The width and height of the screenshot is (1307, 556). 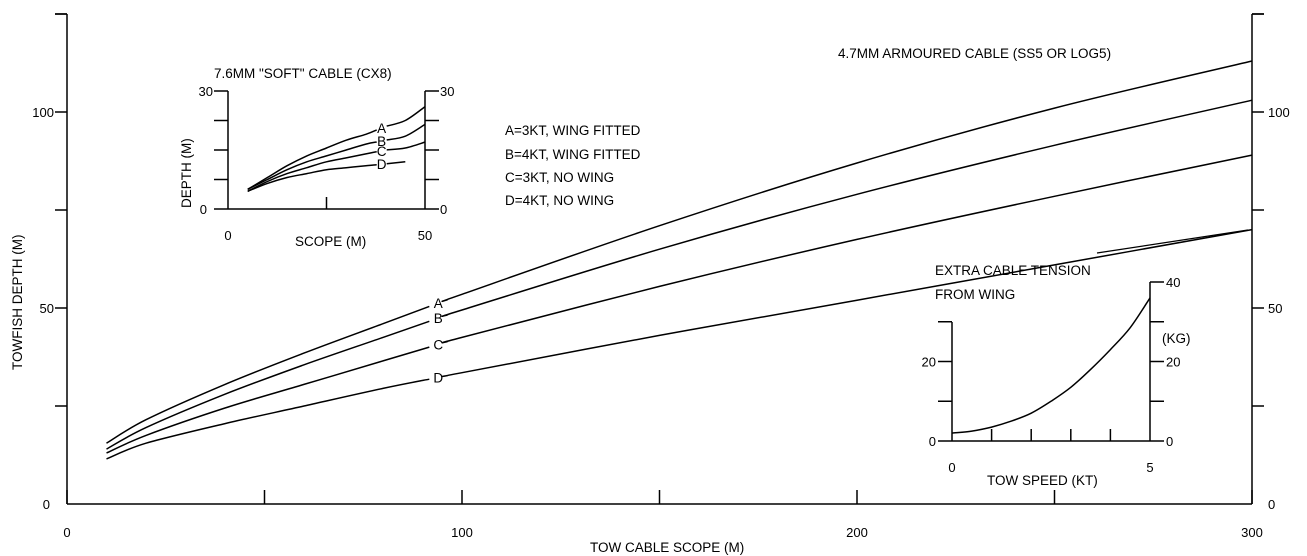 What do you see at coordinates (1271, 504) in the screenshot?
I see `main-y-tick-label-right: 0` at bounding box center [1271, 504].